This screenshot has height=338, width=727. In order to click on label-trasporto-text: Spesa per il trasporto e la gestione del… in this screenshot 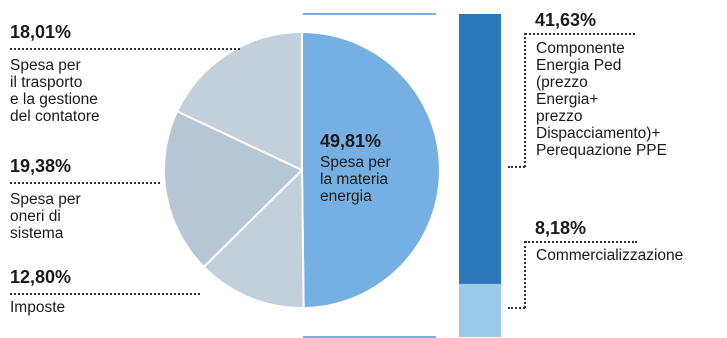, I will do `click(55, 91)`.